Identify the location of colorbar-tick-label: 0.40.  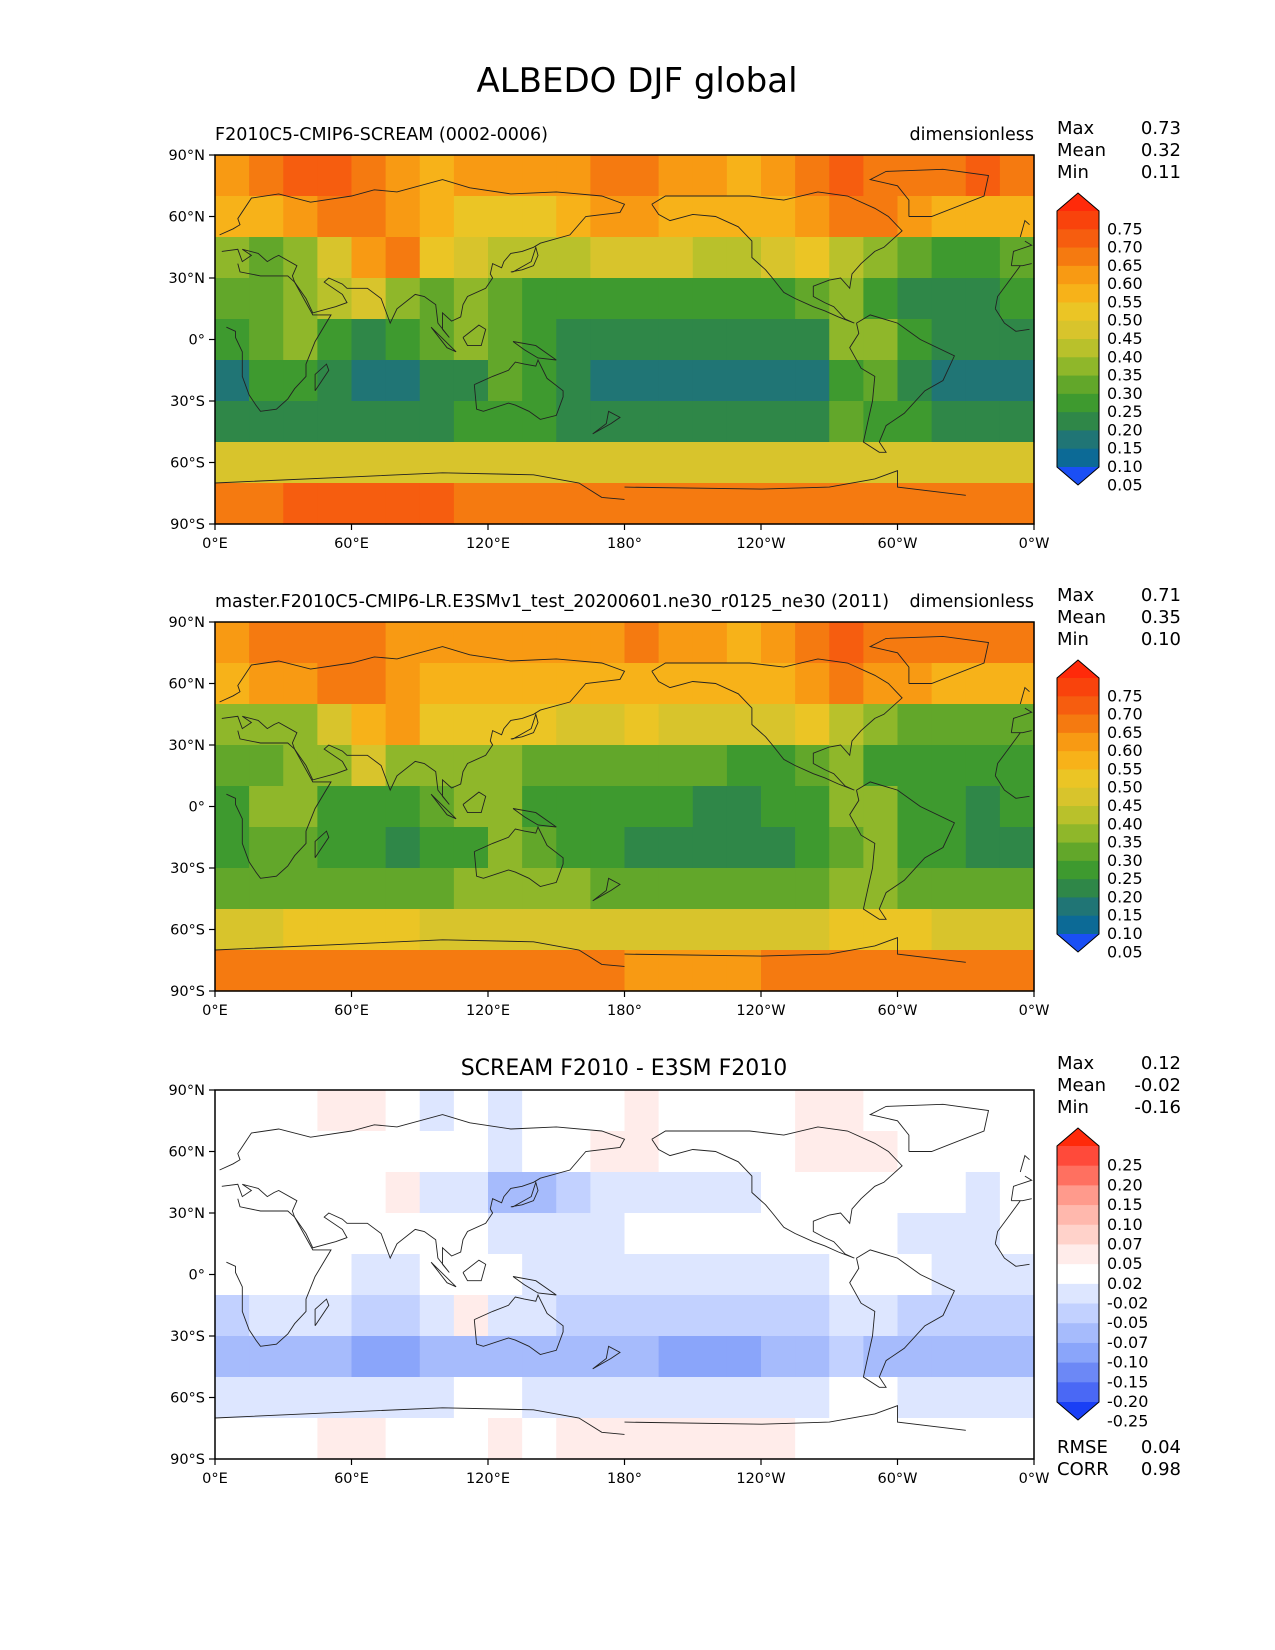
(1125, 823).